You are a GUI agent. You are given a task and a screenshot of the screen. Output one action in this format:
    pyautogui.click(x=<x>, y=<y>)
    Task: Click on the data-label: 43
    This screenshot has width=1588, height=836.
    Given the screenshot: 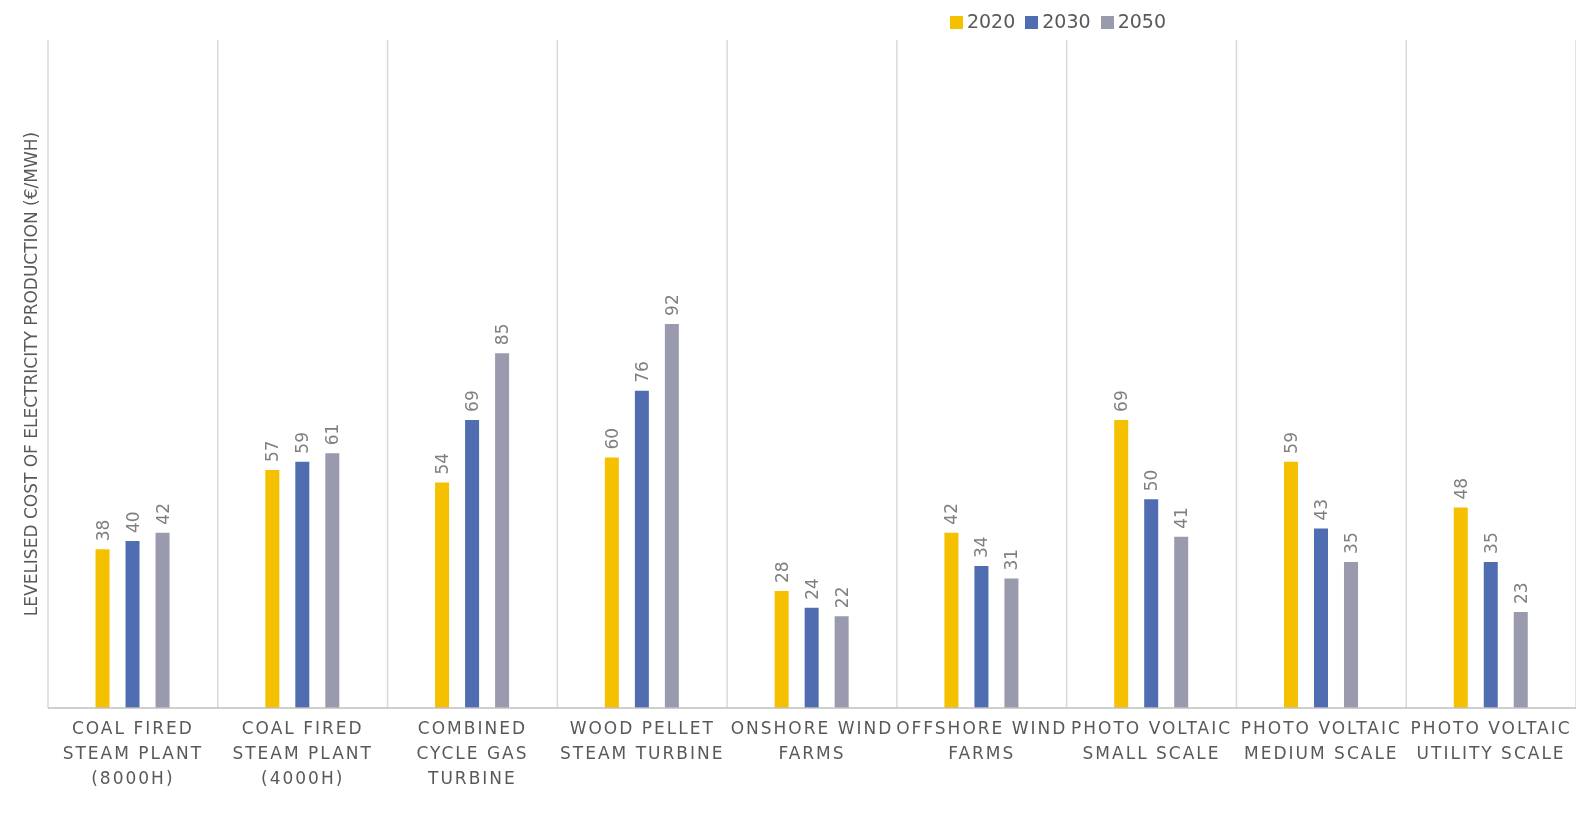 What is the action you would take?
    pyautogui.click(x=1320, y=509)
    